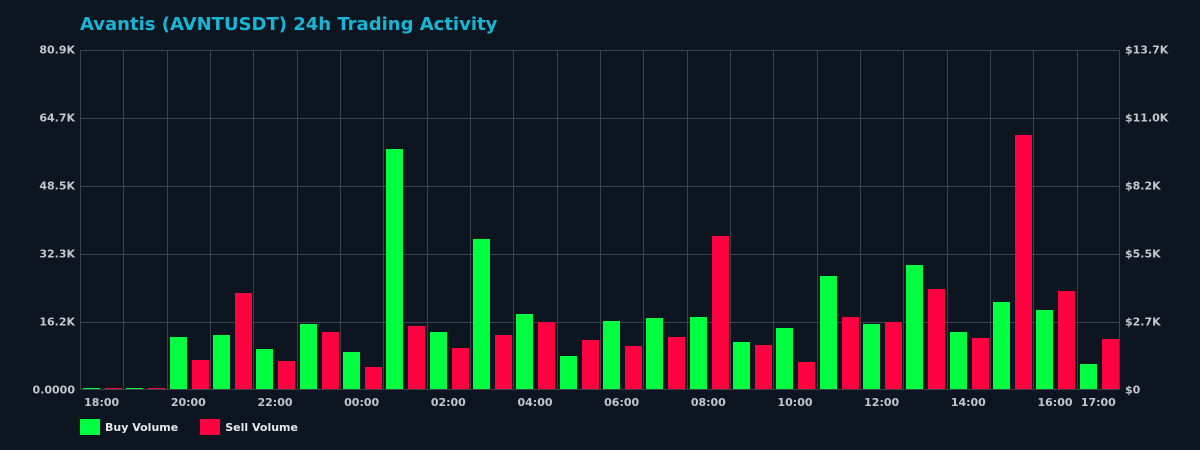 The image size is (1200, 450). I want to click on chart-title: Avantis (AVNTUSDT) 24h Trading Activity, so click(289, 24).